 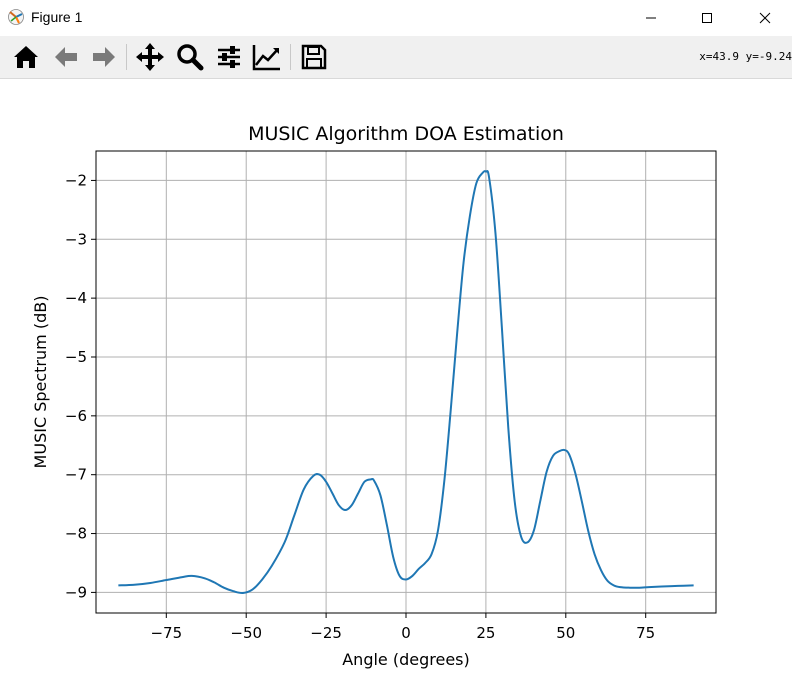 I want to click on x-axis-ticks: −75 −50 −25 0 25 50 75, so click(x=402, y=627).